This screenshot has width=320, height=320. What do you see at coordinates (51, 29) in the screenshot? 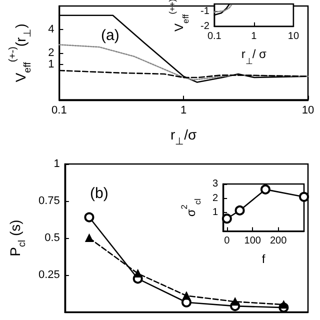
I see `y-tick-label: 4` at bounding box center [51, 29].